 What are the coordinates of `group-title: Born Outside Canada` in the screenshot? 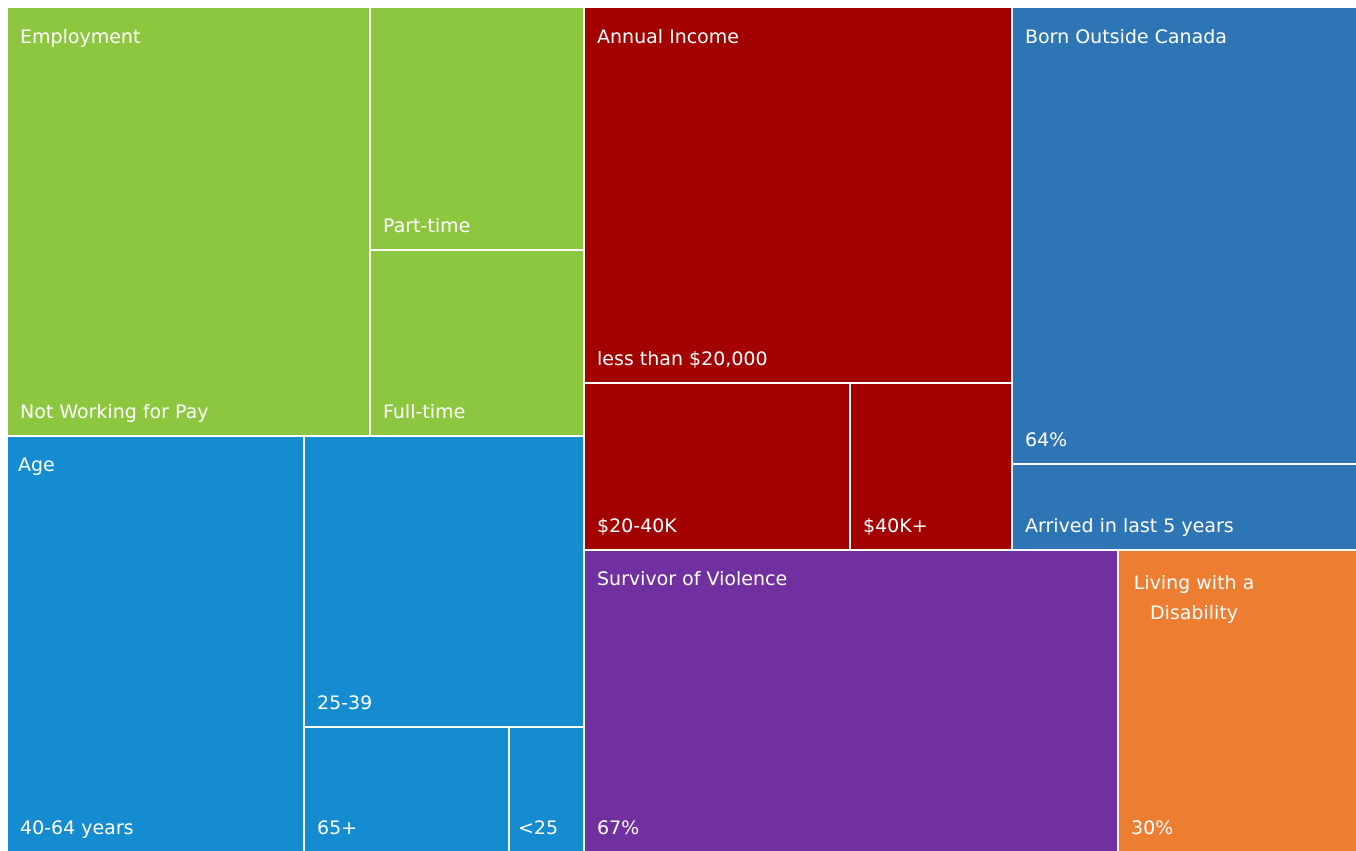 It's located at (1126, 37).